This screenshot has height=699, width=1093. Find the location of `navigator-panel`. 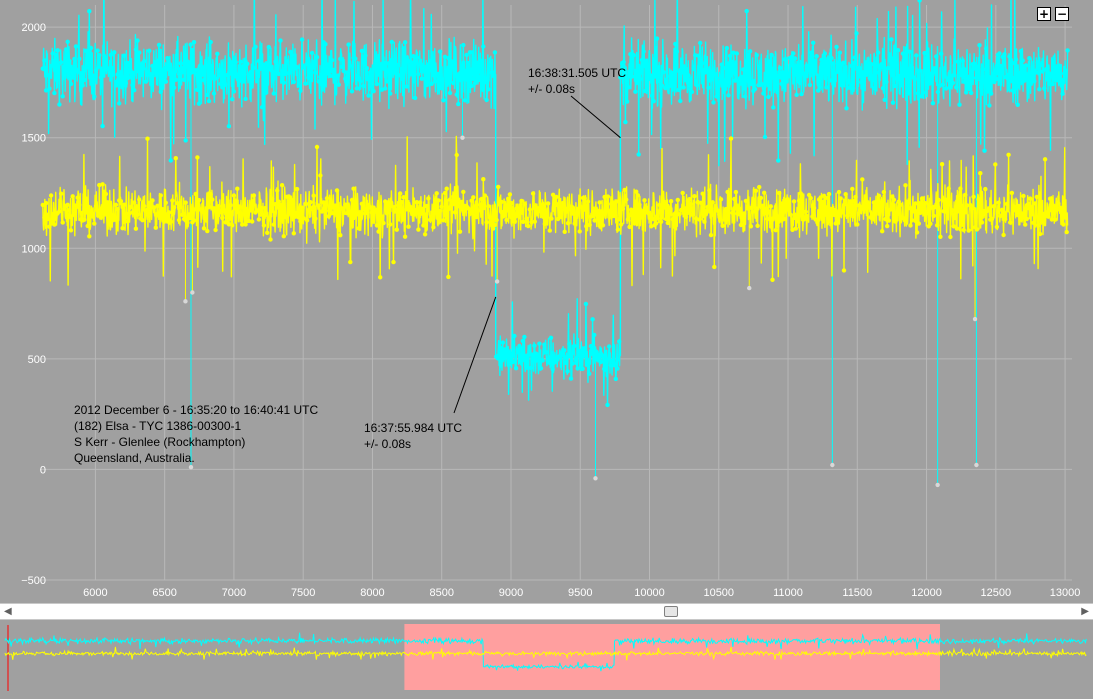

navigator-panel is located at coordinates (546, 657).